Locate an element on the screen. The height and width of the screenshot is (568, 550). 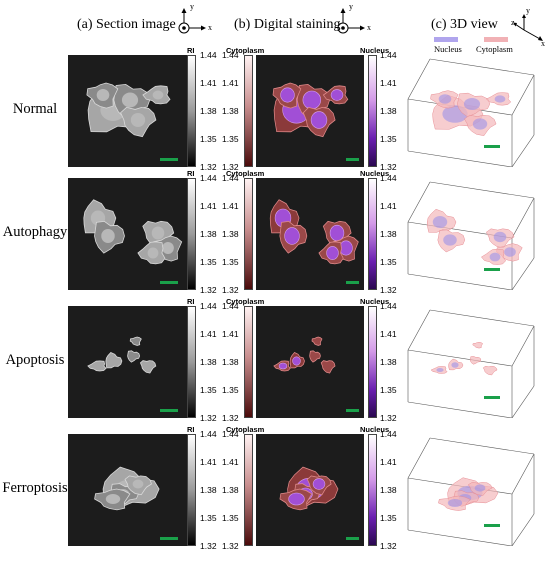
axis-label-x-a: x is located at coordinates (210, 27).